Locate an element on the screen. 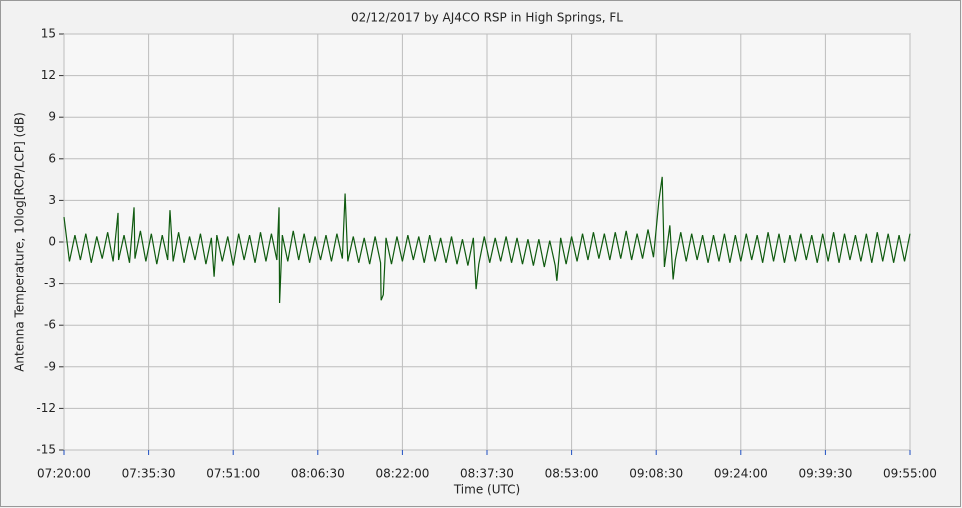 The width and height of the screenshot is (962, 508). y-tick-label: 15 is located at coordinates (48, 34).